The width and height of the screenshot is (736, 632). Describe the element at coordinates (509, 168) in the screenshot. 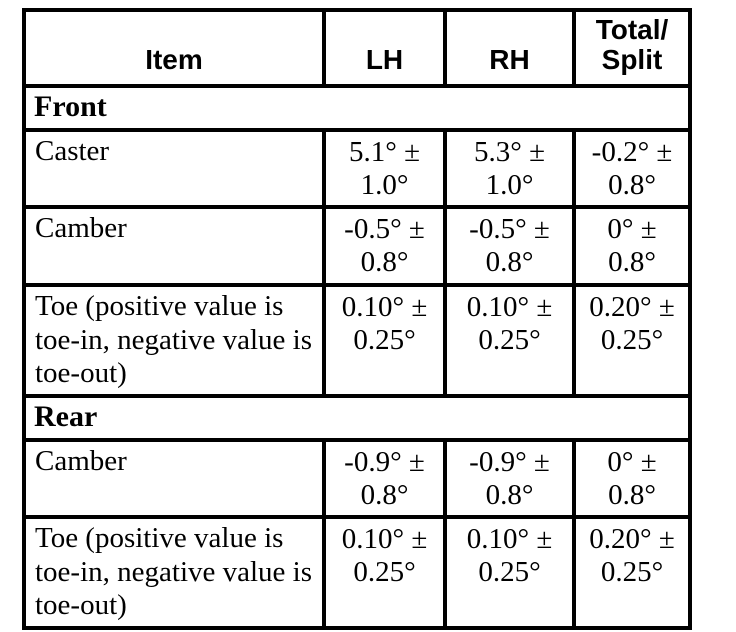

I see `rh-value-cell: 5.3° ± 1.0°` at that location.